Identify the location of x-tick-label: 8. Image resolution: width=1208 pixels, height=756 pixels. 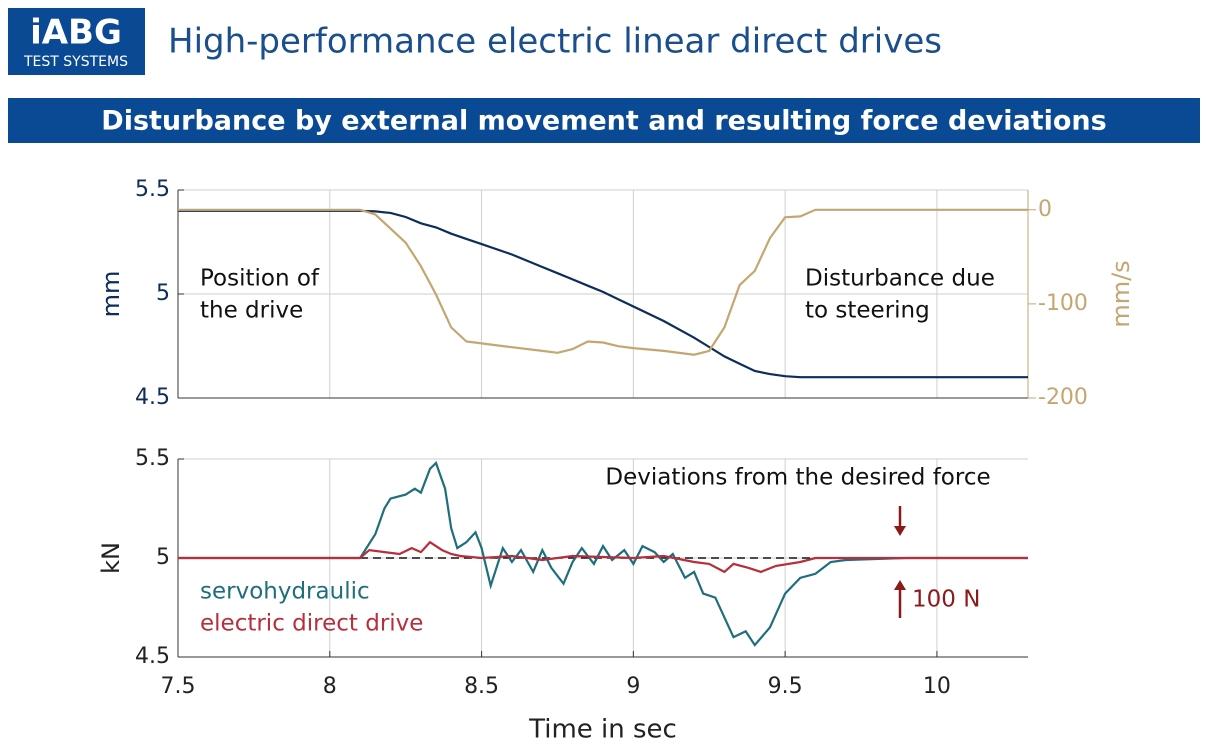
(330, 686).